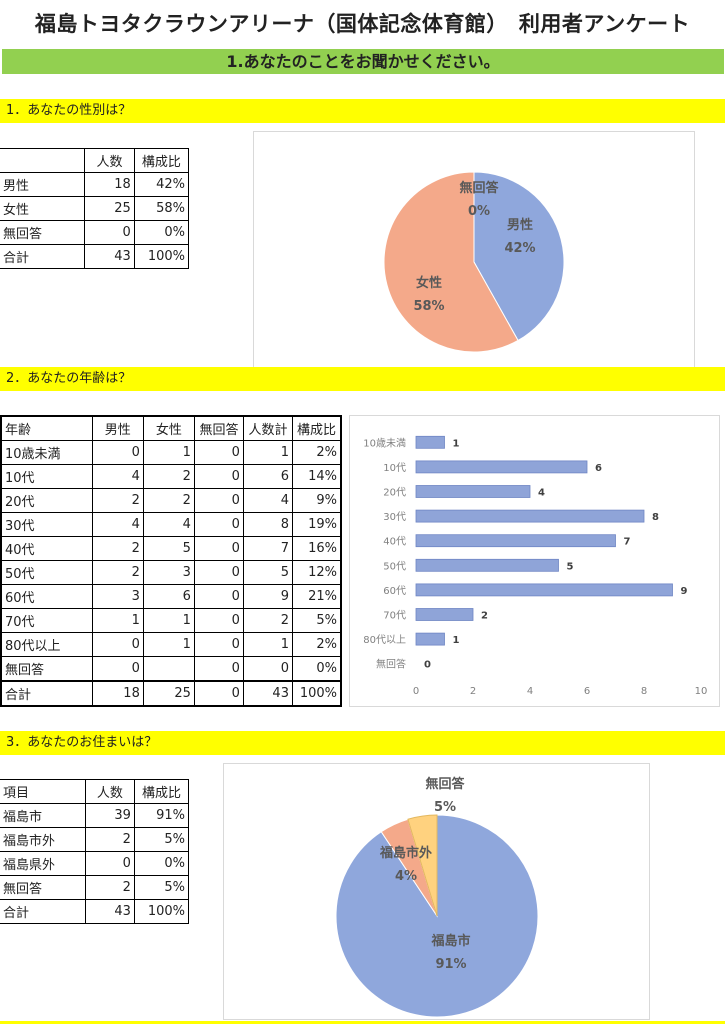 This screenshot has width=725, height=1024. What do you see at coordinates (394, 542) in the screenshot?
I see `category-tick-label: 40代` at bounding box center [394, 542].